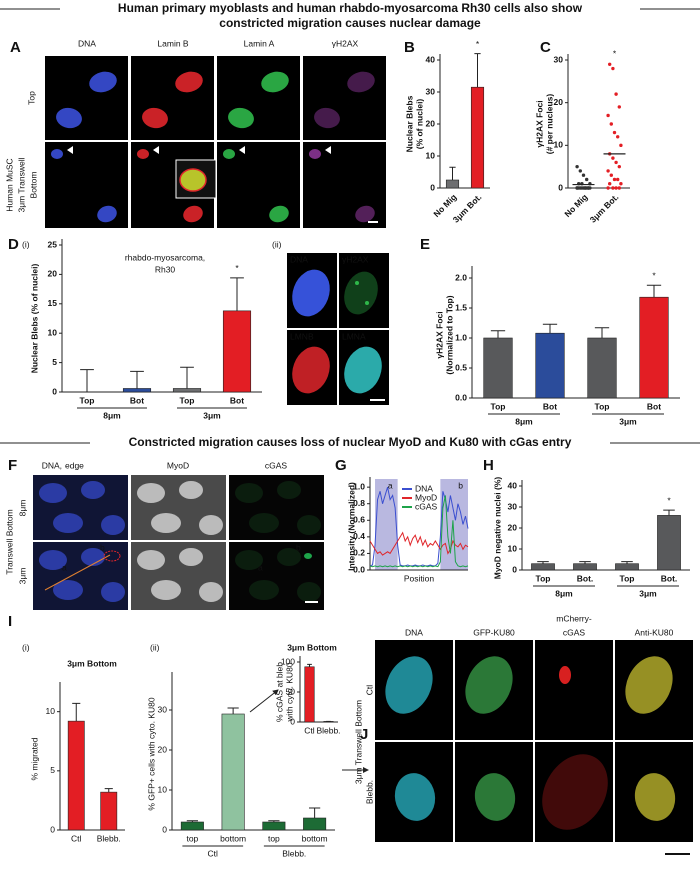 This screenshot has height=869, width=700. Describe the element at coordinates (539, 123) in the screenshot. I see `y-axis-label: γH2AX Foci` at that location.